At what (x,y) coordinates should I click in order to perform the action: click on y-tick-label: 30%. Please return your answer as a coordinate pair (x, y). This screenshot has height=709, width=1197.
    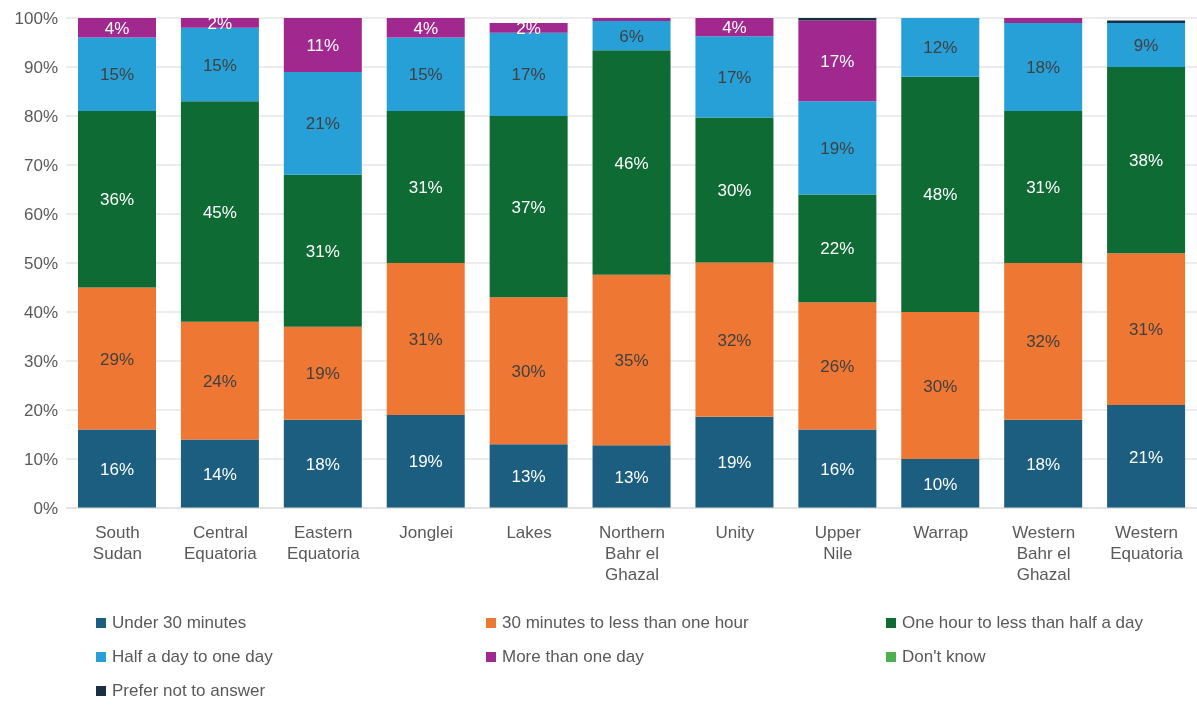
    Looking at the image, I should click on (40, 362).